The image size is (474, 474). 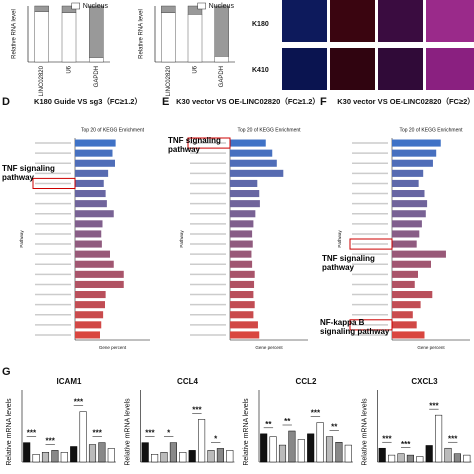 I want to click on panel-letter: E, so click(x=165, y=102).